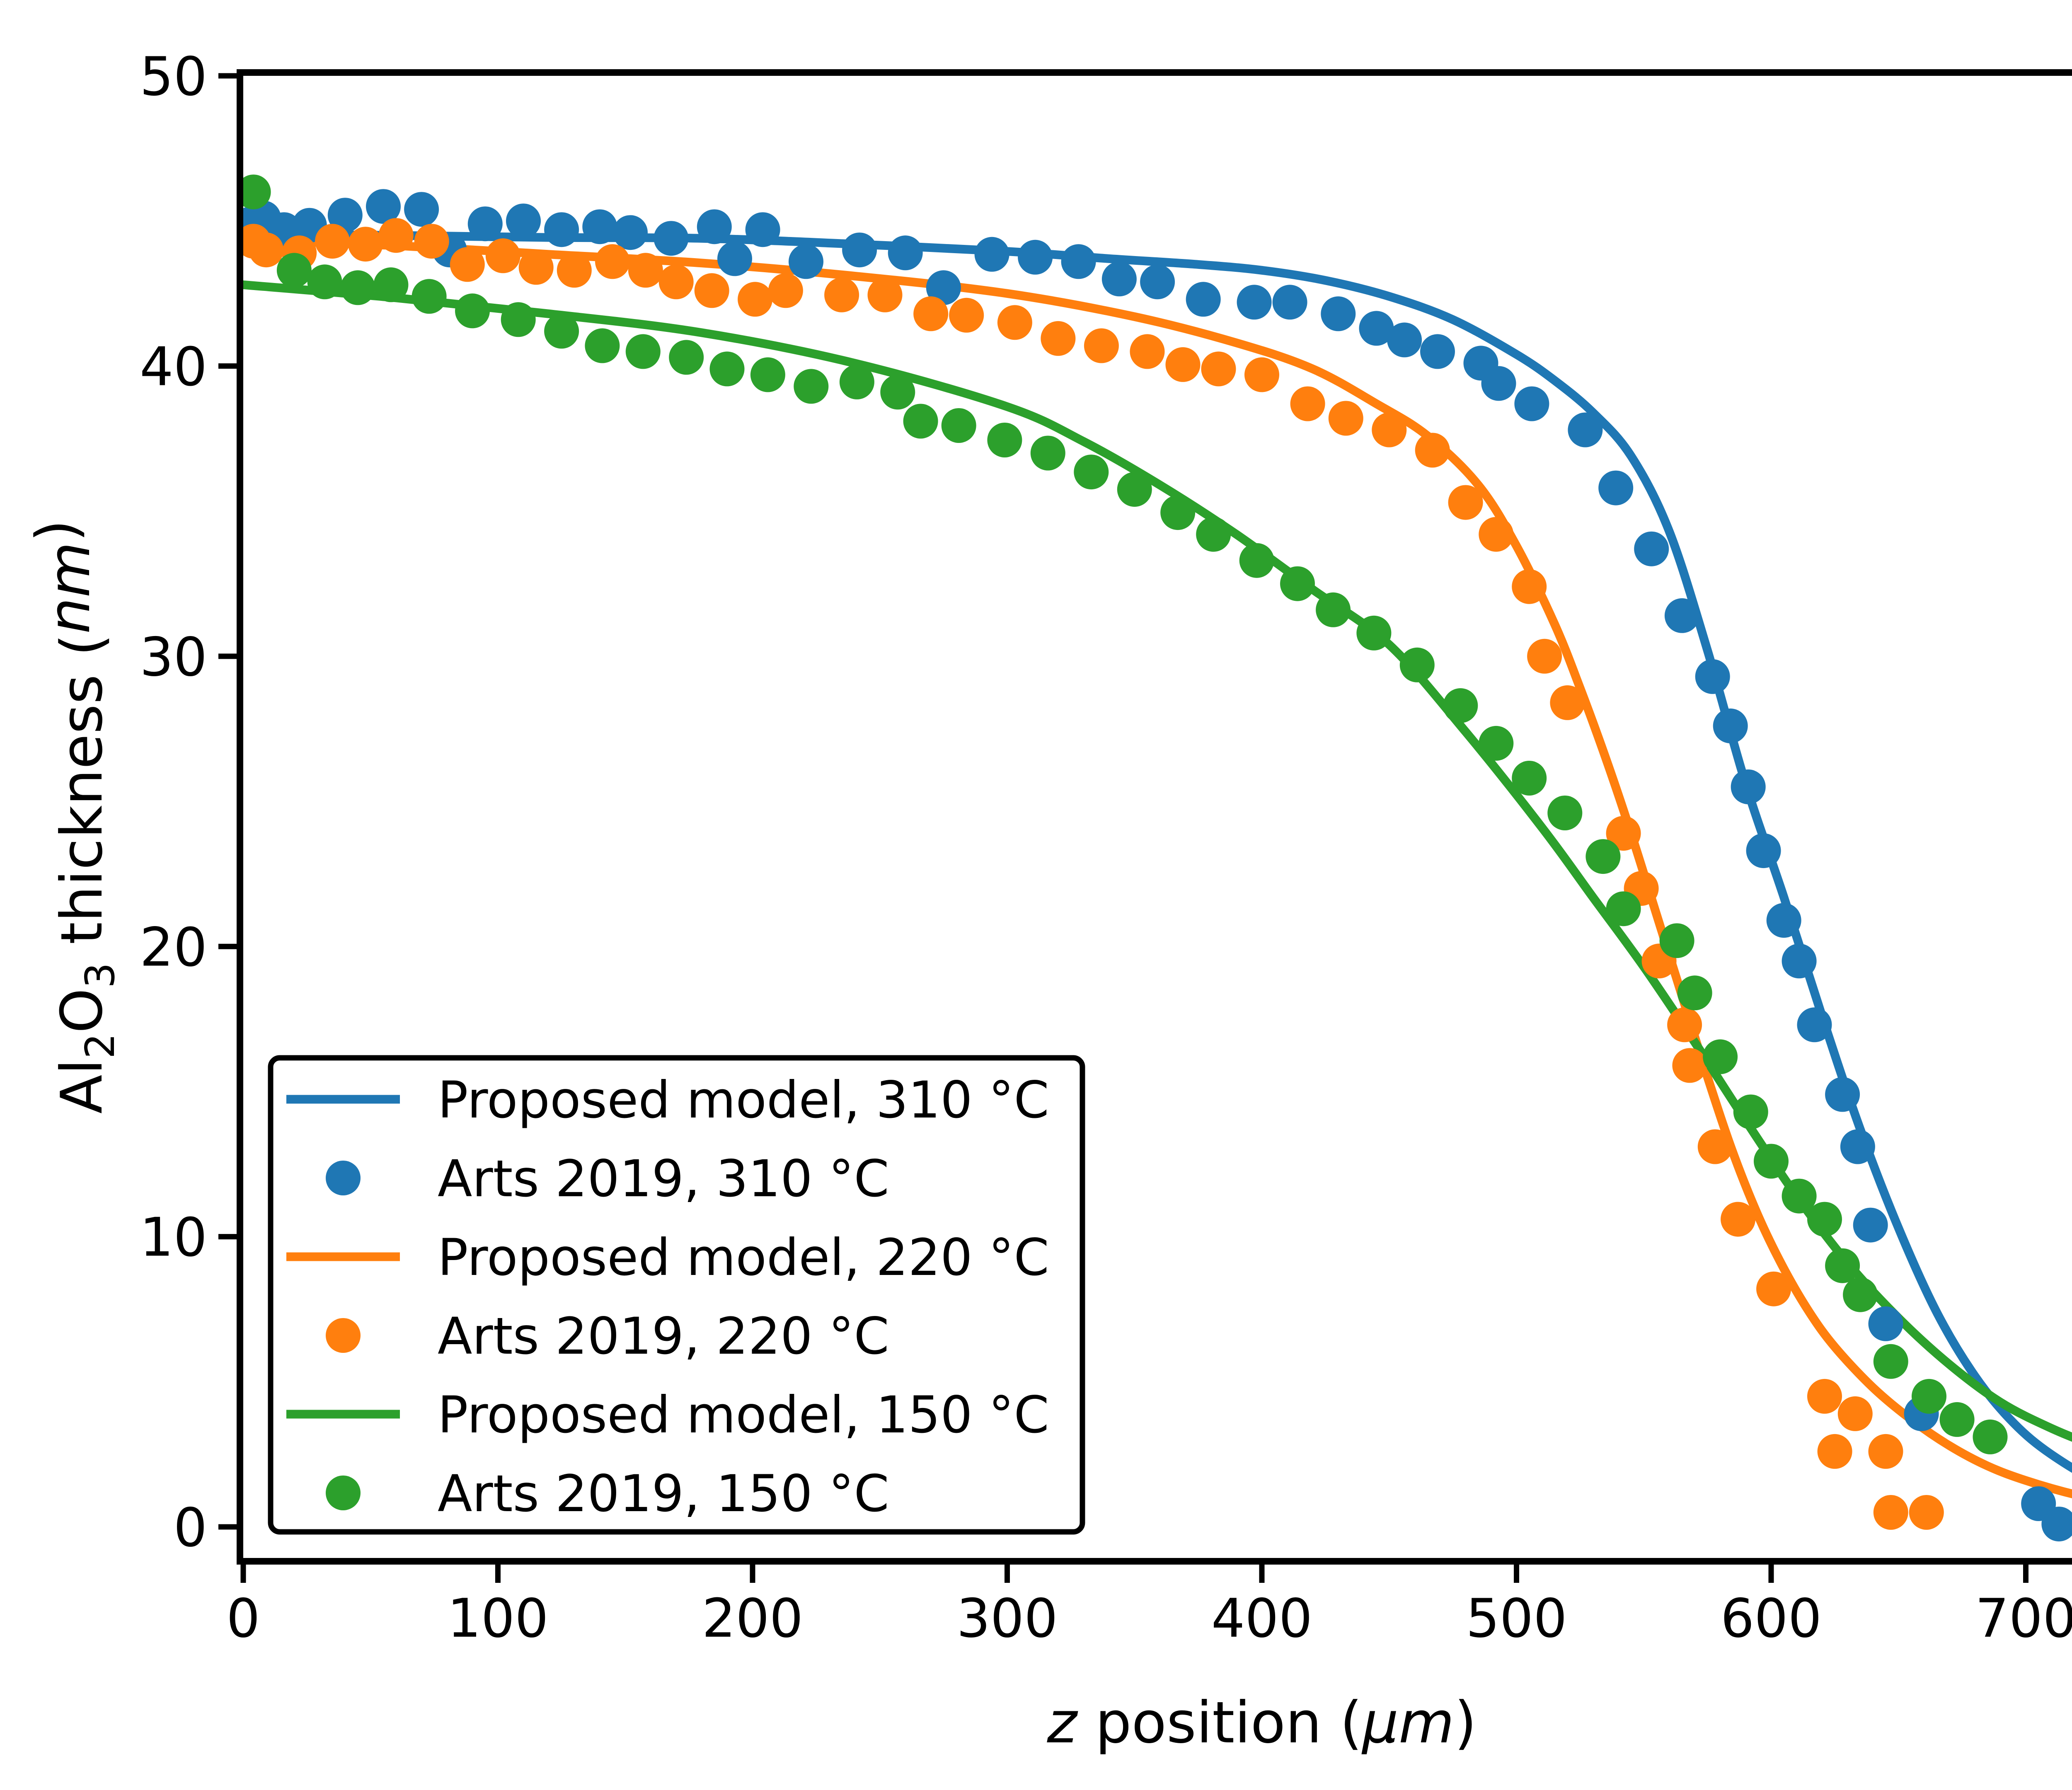 The height and width of the screenshot is (1790, 2072). I want to click on y-tick-label: 30, so click(173, 657).